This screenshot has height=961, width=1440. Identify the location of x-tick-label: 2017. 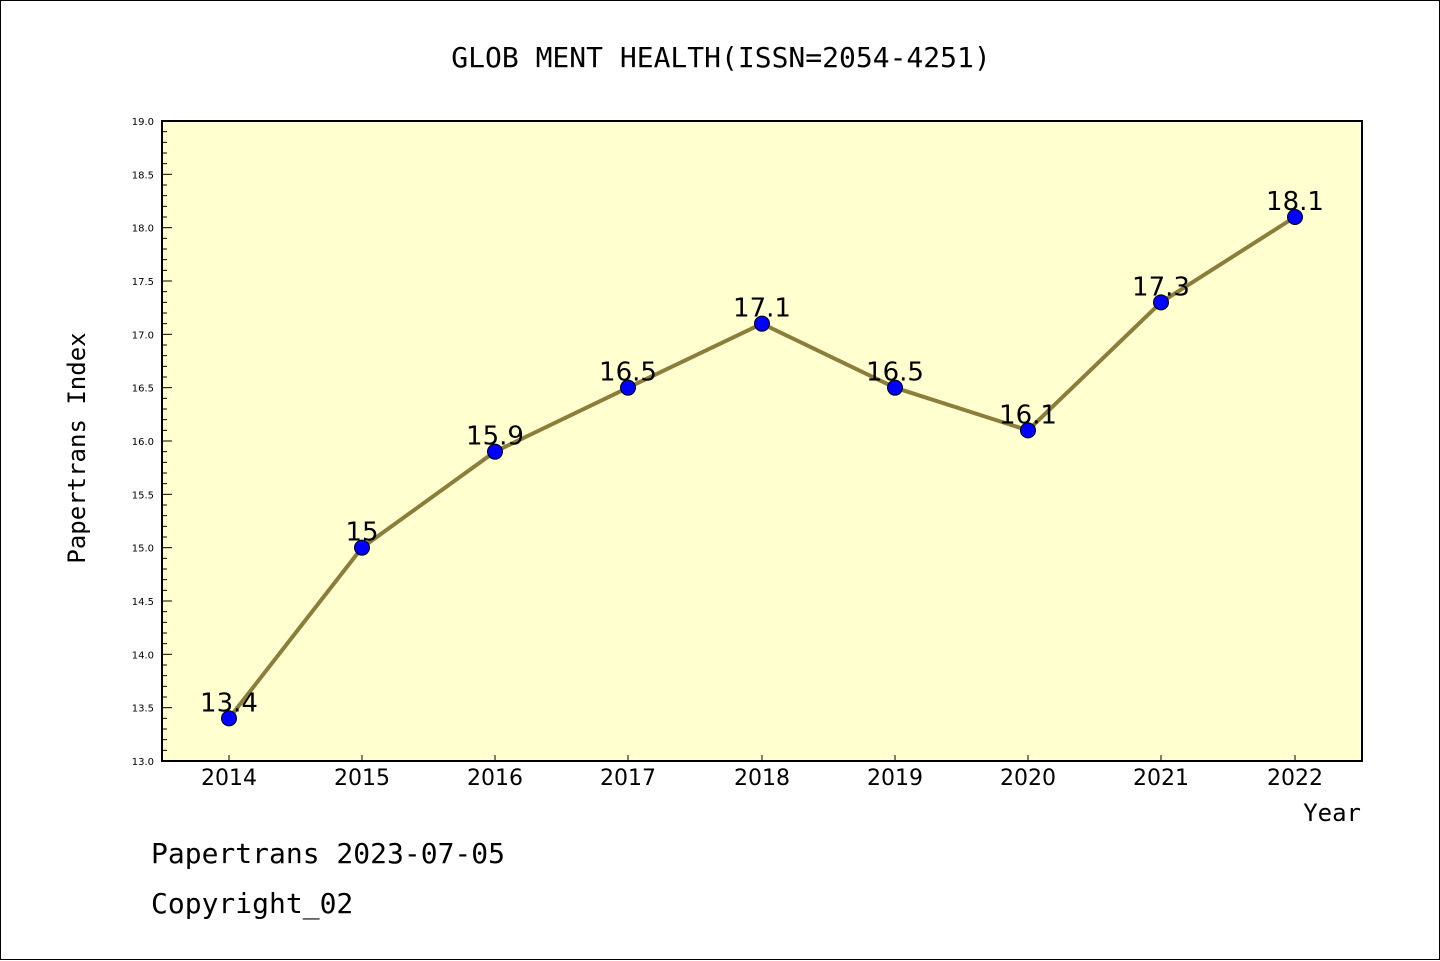
(628, 778).